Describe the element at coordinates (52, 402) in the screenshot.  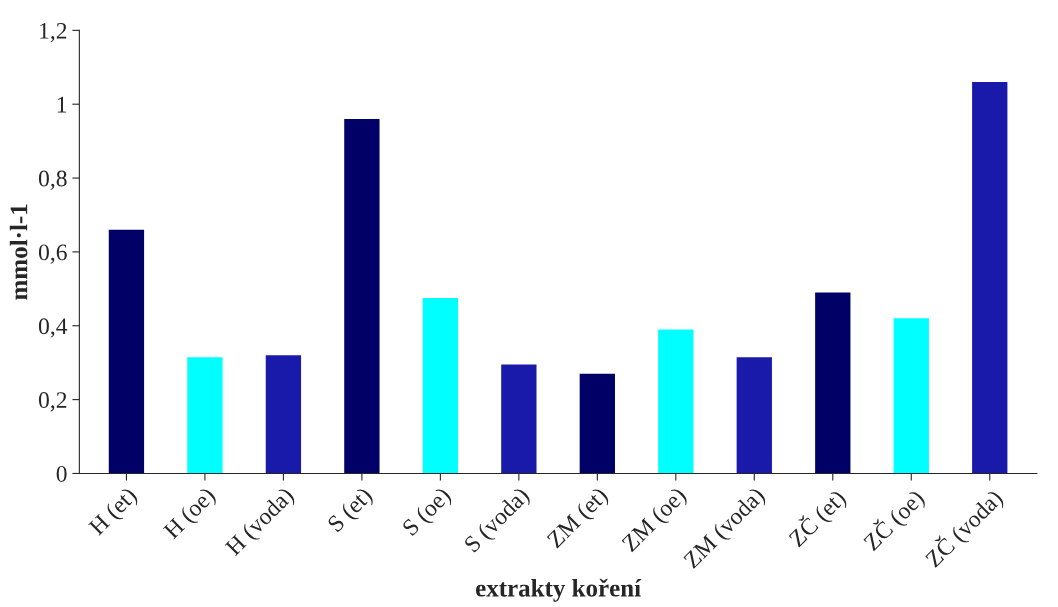
I see `y-tick-label: 0,2` at that location.